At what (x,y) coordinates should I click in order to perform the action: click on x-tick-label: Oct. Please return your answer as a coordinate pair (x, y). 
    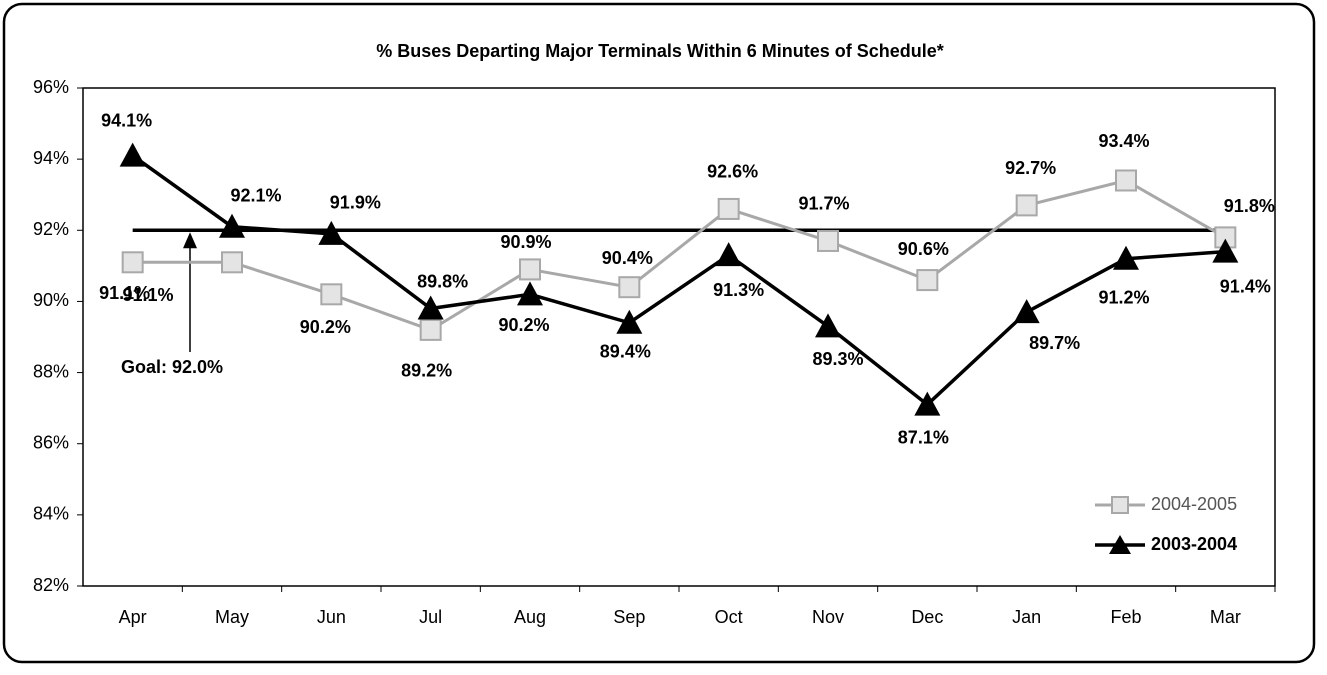
    Looking at the image, I should click on (729, 617).